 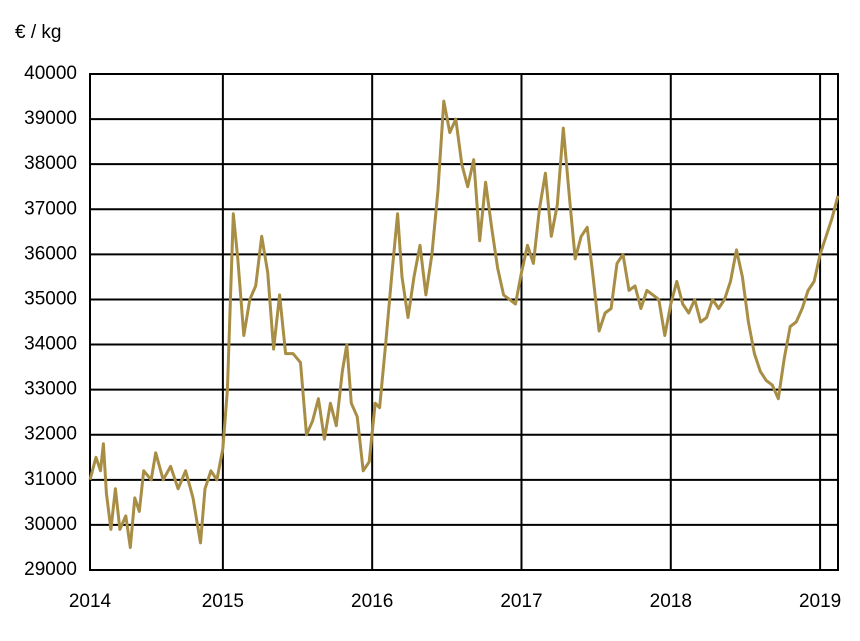 What do you see at coordinates (671, 601) in the screenshot?
I see `x-tick-label: 2018` at bounding box center [671, 601].